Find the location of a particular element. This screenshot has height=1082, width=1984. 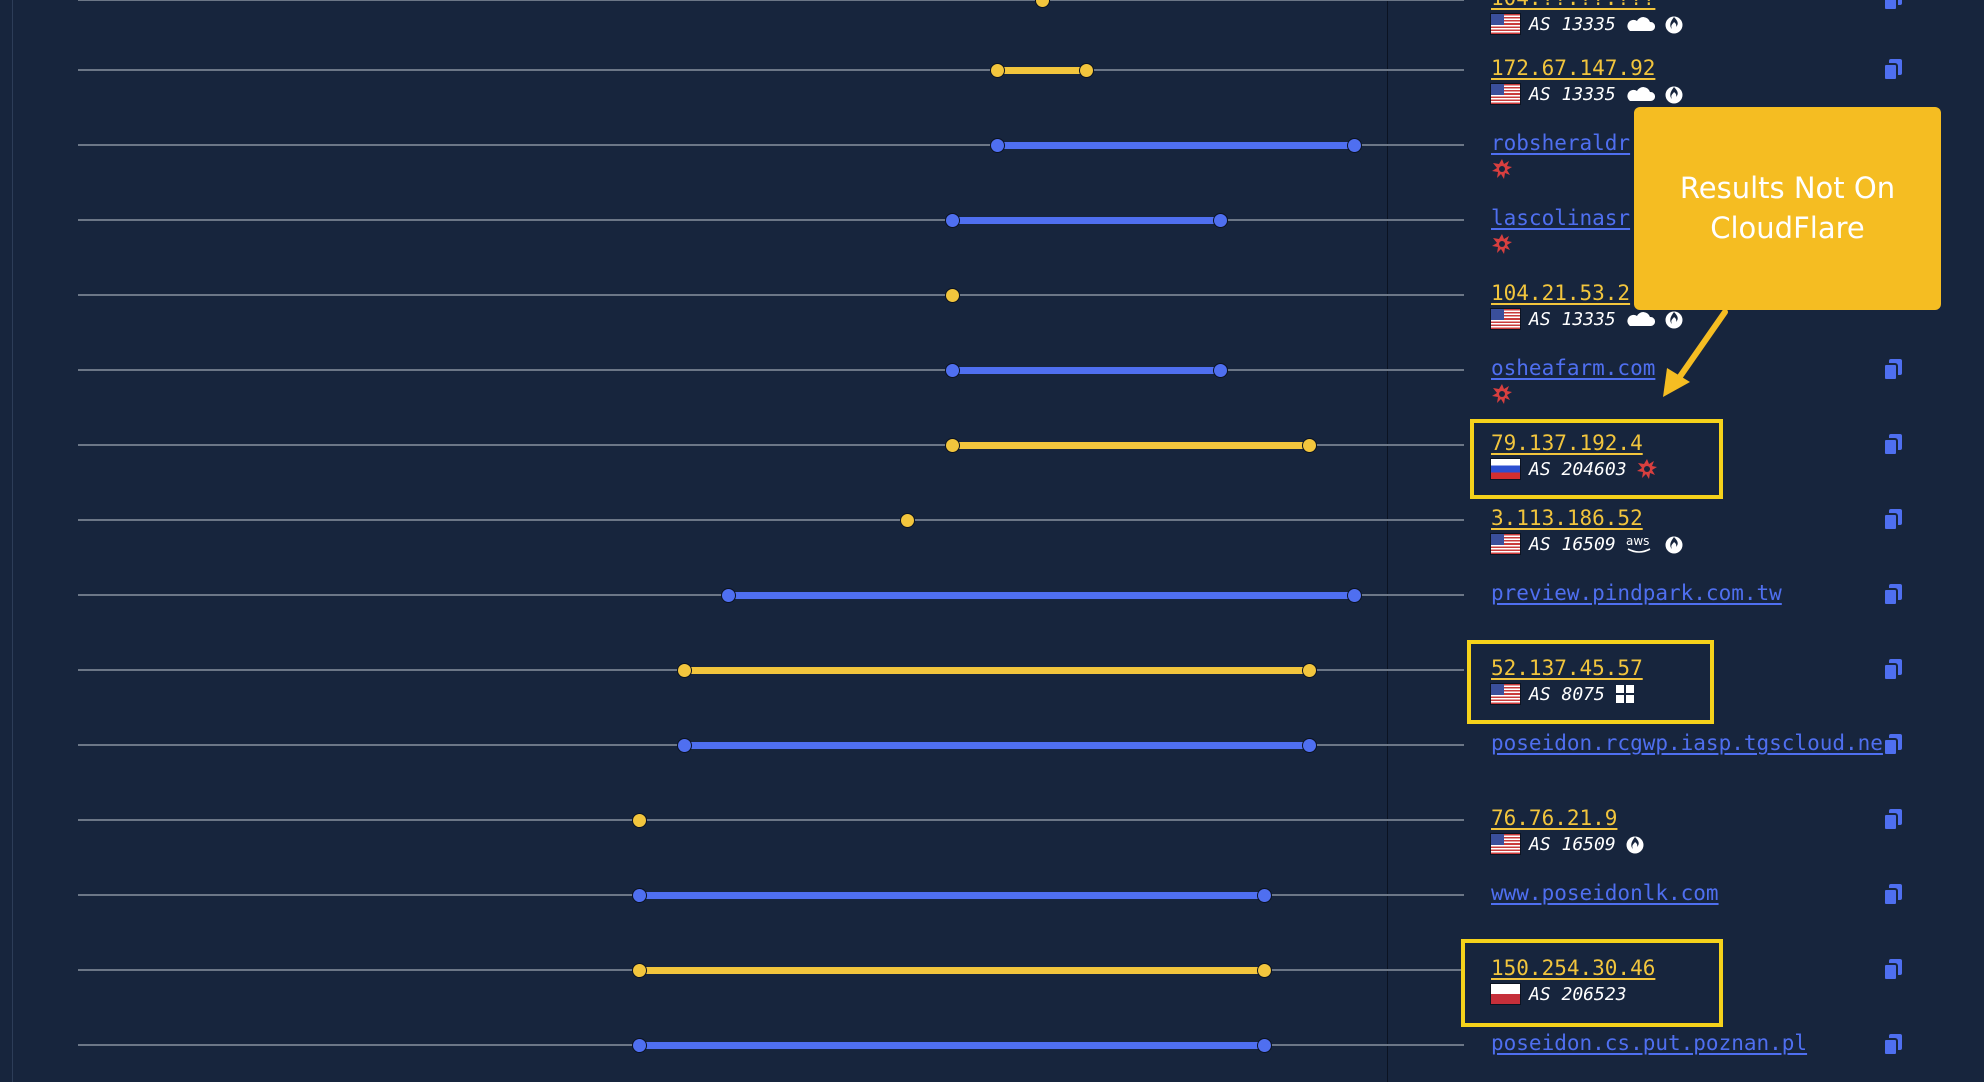

timeline-row: 172.67.147.92 AS 13335 is located at coordinates (992, 80).